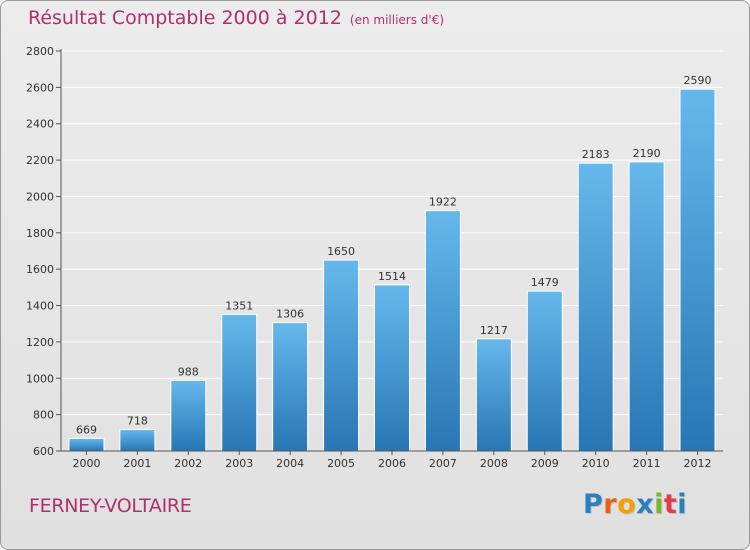 This screenshot has width=750, height=550. What do you see at coordinates (645, 504) in the screenshot?
I see `brand-letter: x` at bounding box center [645, 504].